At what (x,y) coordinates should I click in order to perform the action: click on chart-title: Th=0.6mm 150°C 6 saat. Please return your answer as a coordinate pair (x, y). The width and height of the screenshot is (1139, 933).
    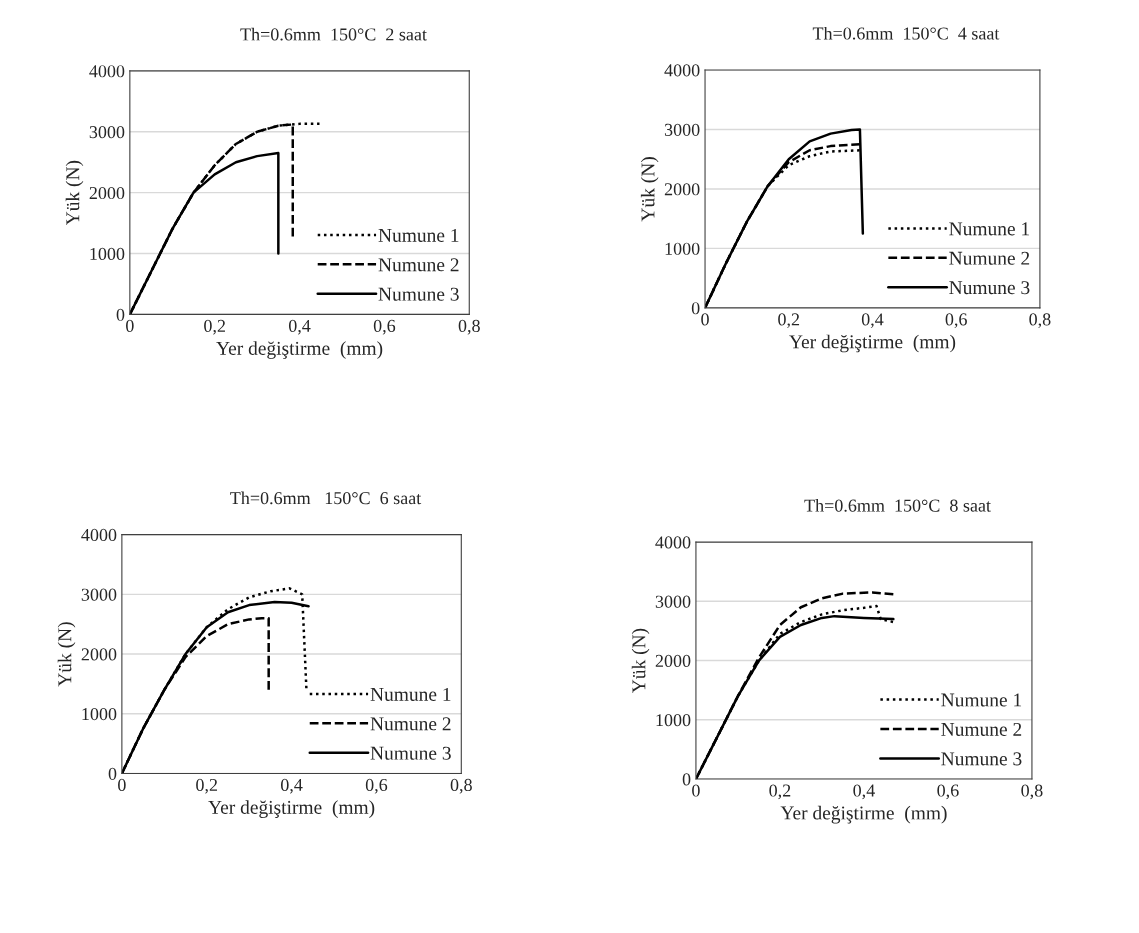
    Looking at the image, I should click on (326, 498).